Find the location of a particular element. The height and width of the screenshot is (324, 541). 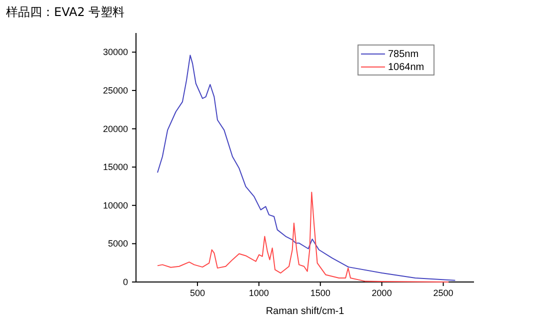

x-tick-label: 500 is located at coordinates (197, 293).